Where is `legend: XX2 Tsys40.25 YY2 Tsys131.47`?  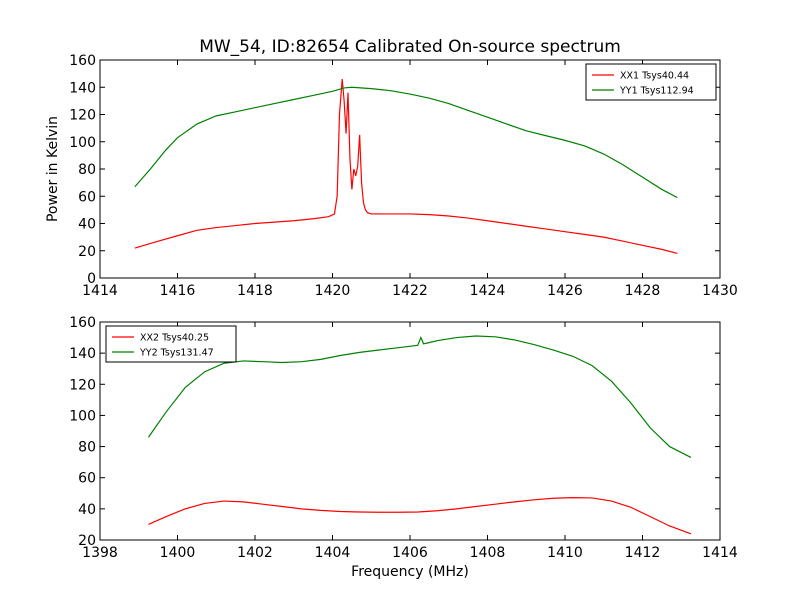
legend: XX2 Tsys40.25 YY2 Tsys131.47 is located at coordinates (171, 344).